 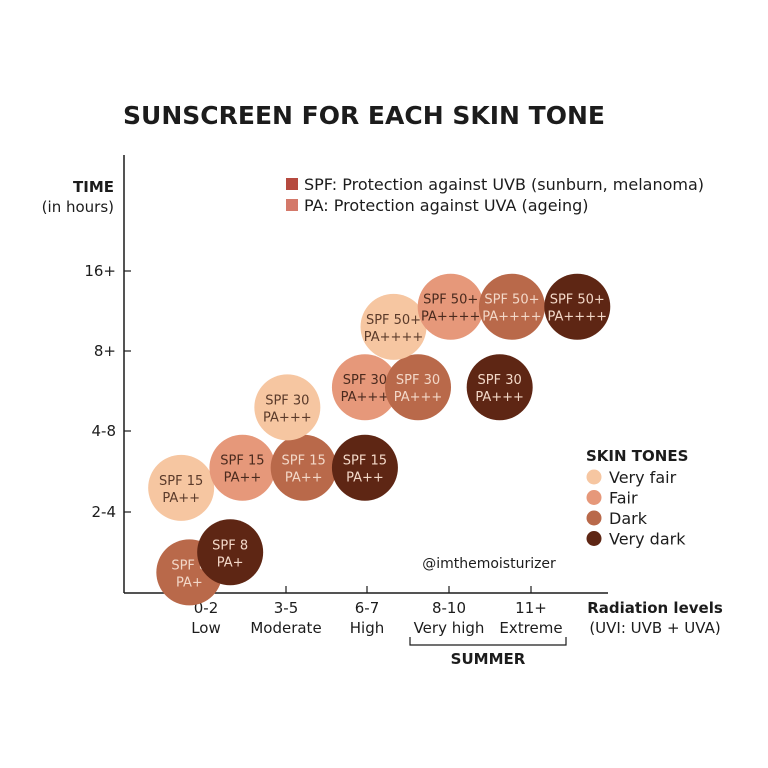 What do you see at coordinates (367, 628) in the screenshot?
I see `x-tick-name: High` at bounding box center [367, 628].